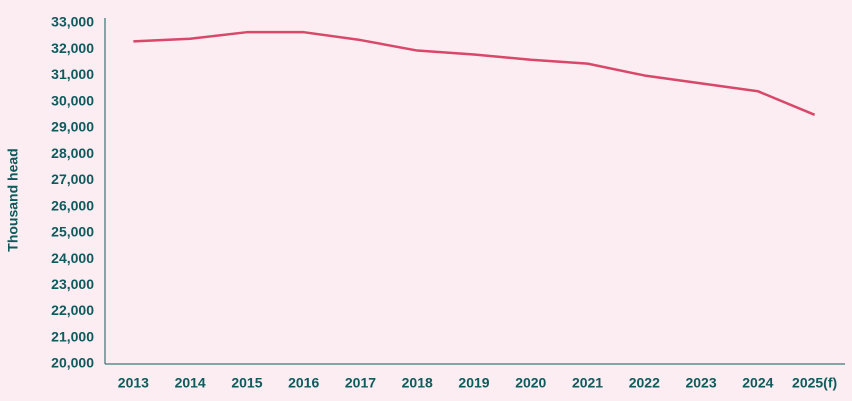 Image resolution: width=852 pixels, height=401 pixels. What do you see at coordinates (303, 383) in the screenshot?
I see `x-tick-label: 2016` at bounding box center [303, 383].